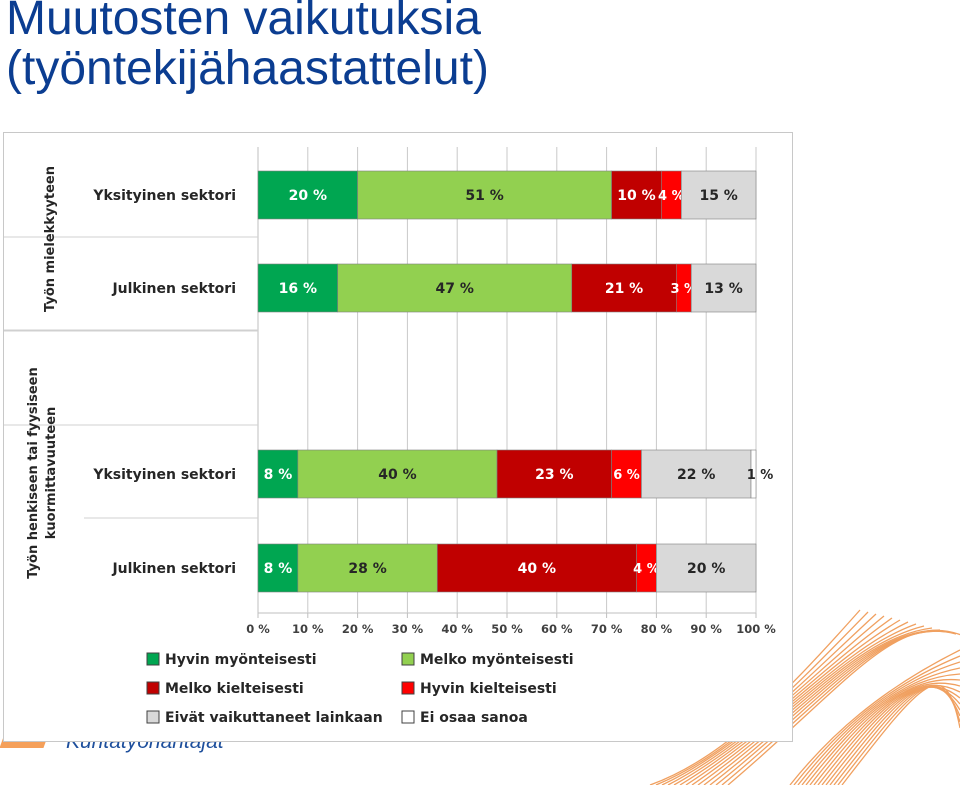  What do you see at coordinates (760, 475) in the screenshot?
I see `bar-data-label: 1 %` at bounding box center [760, 475].